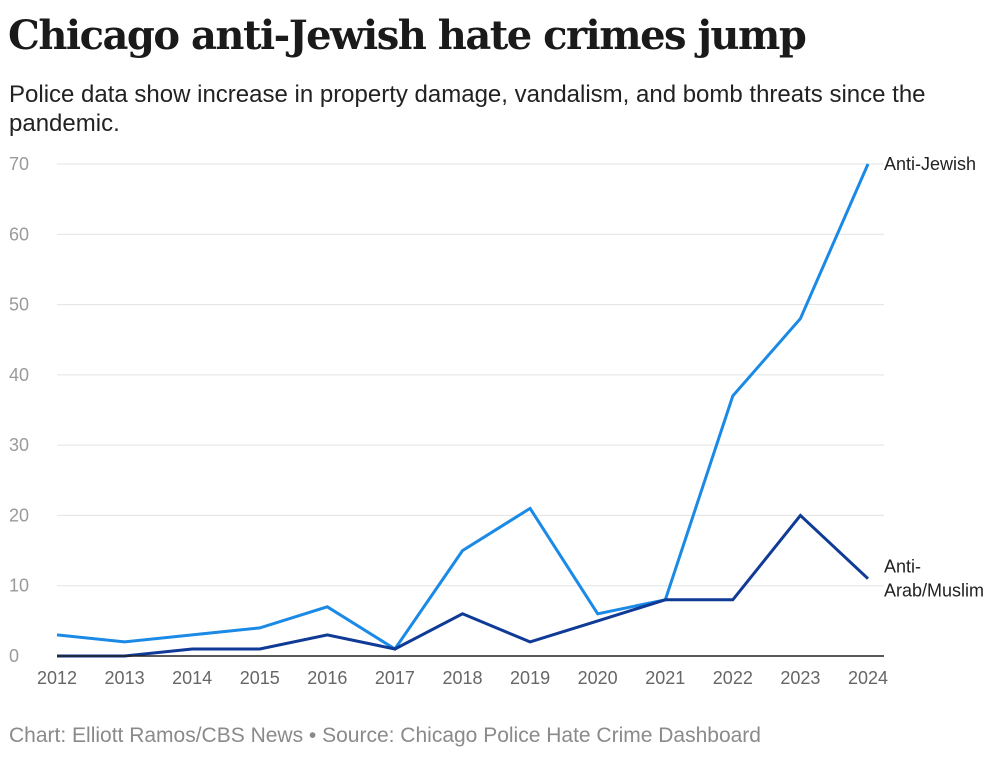 This screenshot has height=759, width=1000. Describe the element at coordinates (125, 678) in the screenshot. I see `x-tick-label-2013: 2013` at that location.